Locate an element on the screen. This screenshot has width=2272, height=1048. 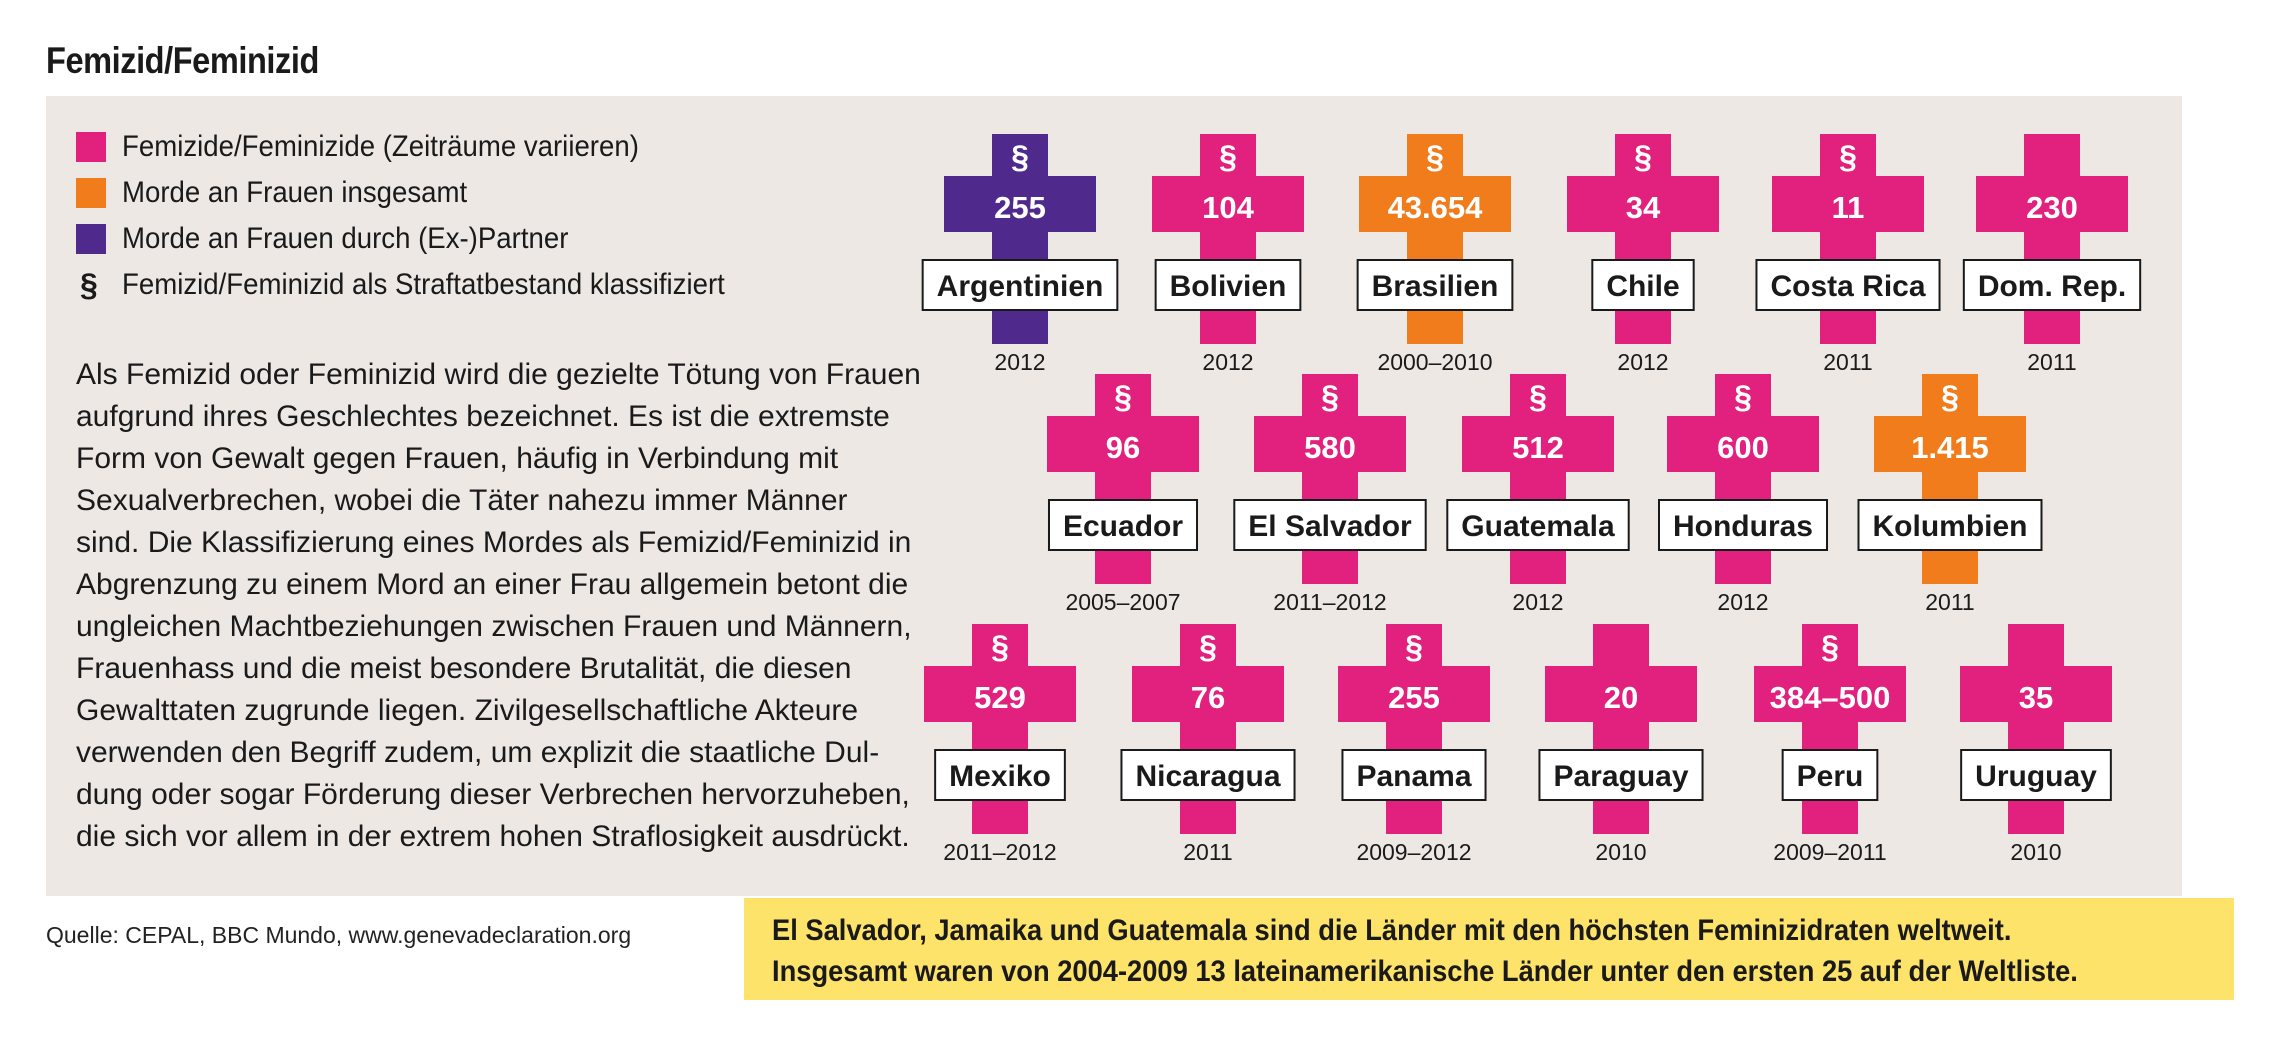
value-label: 96 is located at coordinates (1123, 447).